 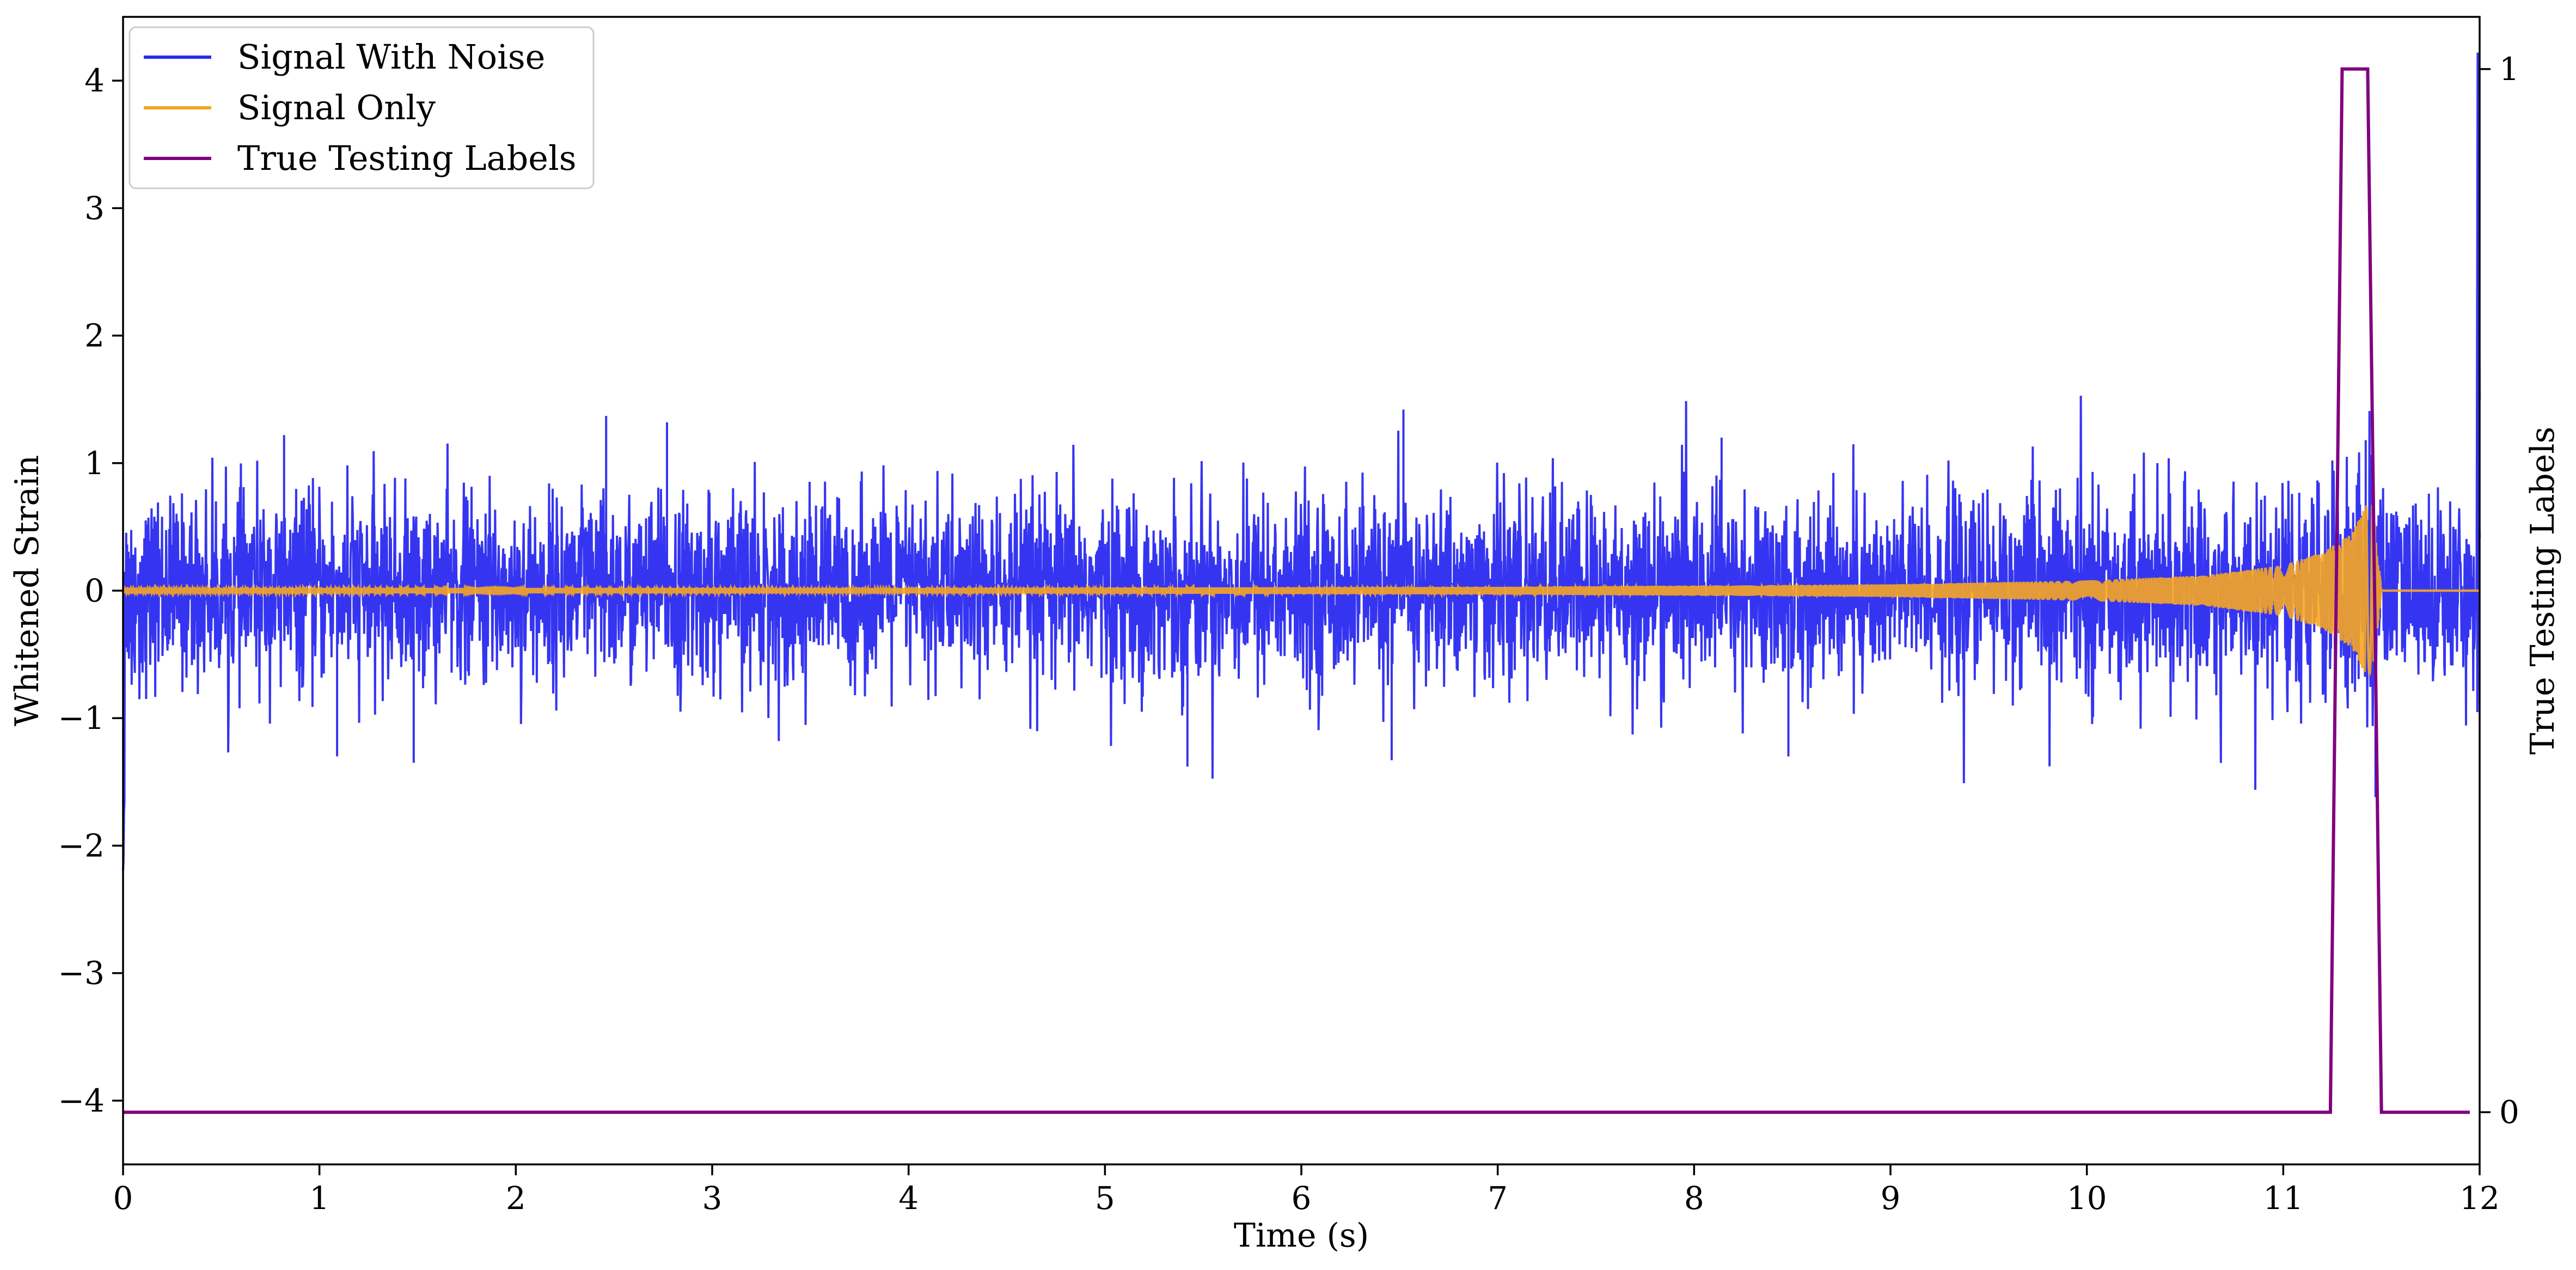 I want to click on y-tick-label: 4, so click(x=94, y=80).